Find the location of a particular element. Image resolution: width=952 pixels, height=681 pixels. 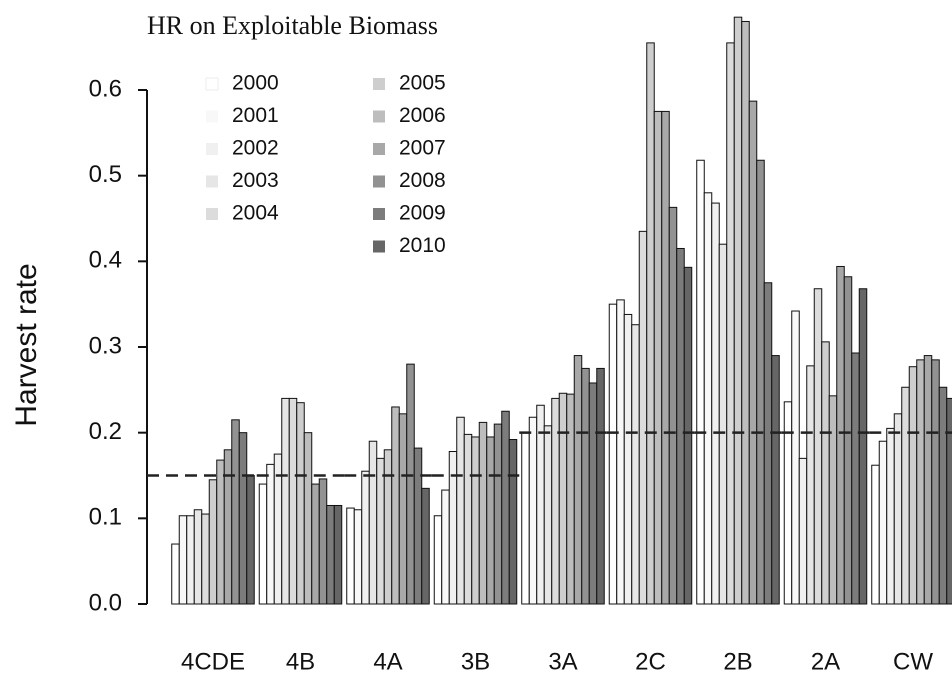

y-tick-label: 0.2 is located at coordinates (105, 431).